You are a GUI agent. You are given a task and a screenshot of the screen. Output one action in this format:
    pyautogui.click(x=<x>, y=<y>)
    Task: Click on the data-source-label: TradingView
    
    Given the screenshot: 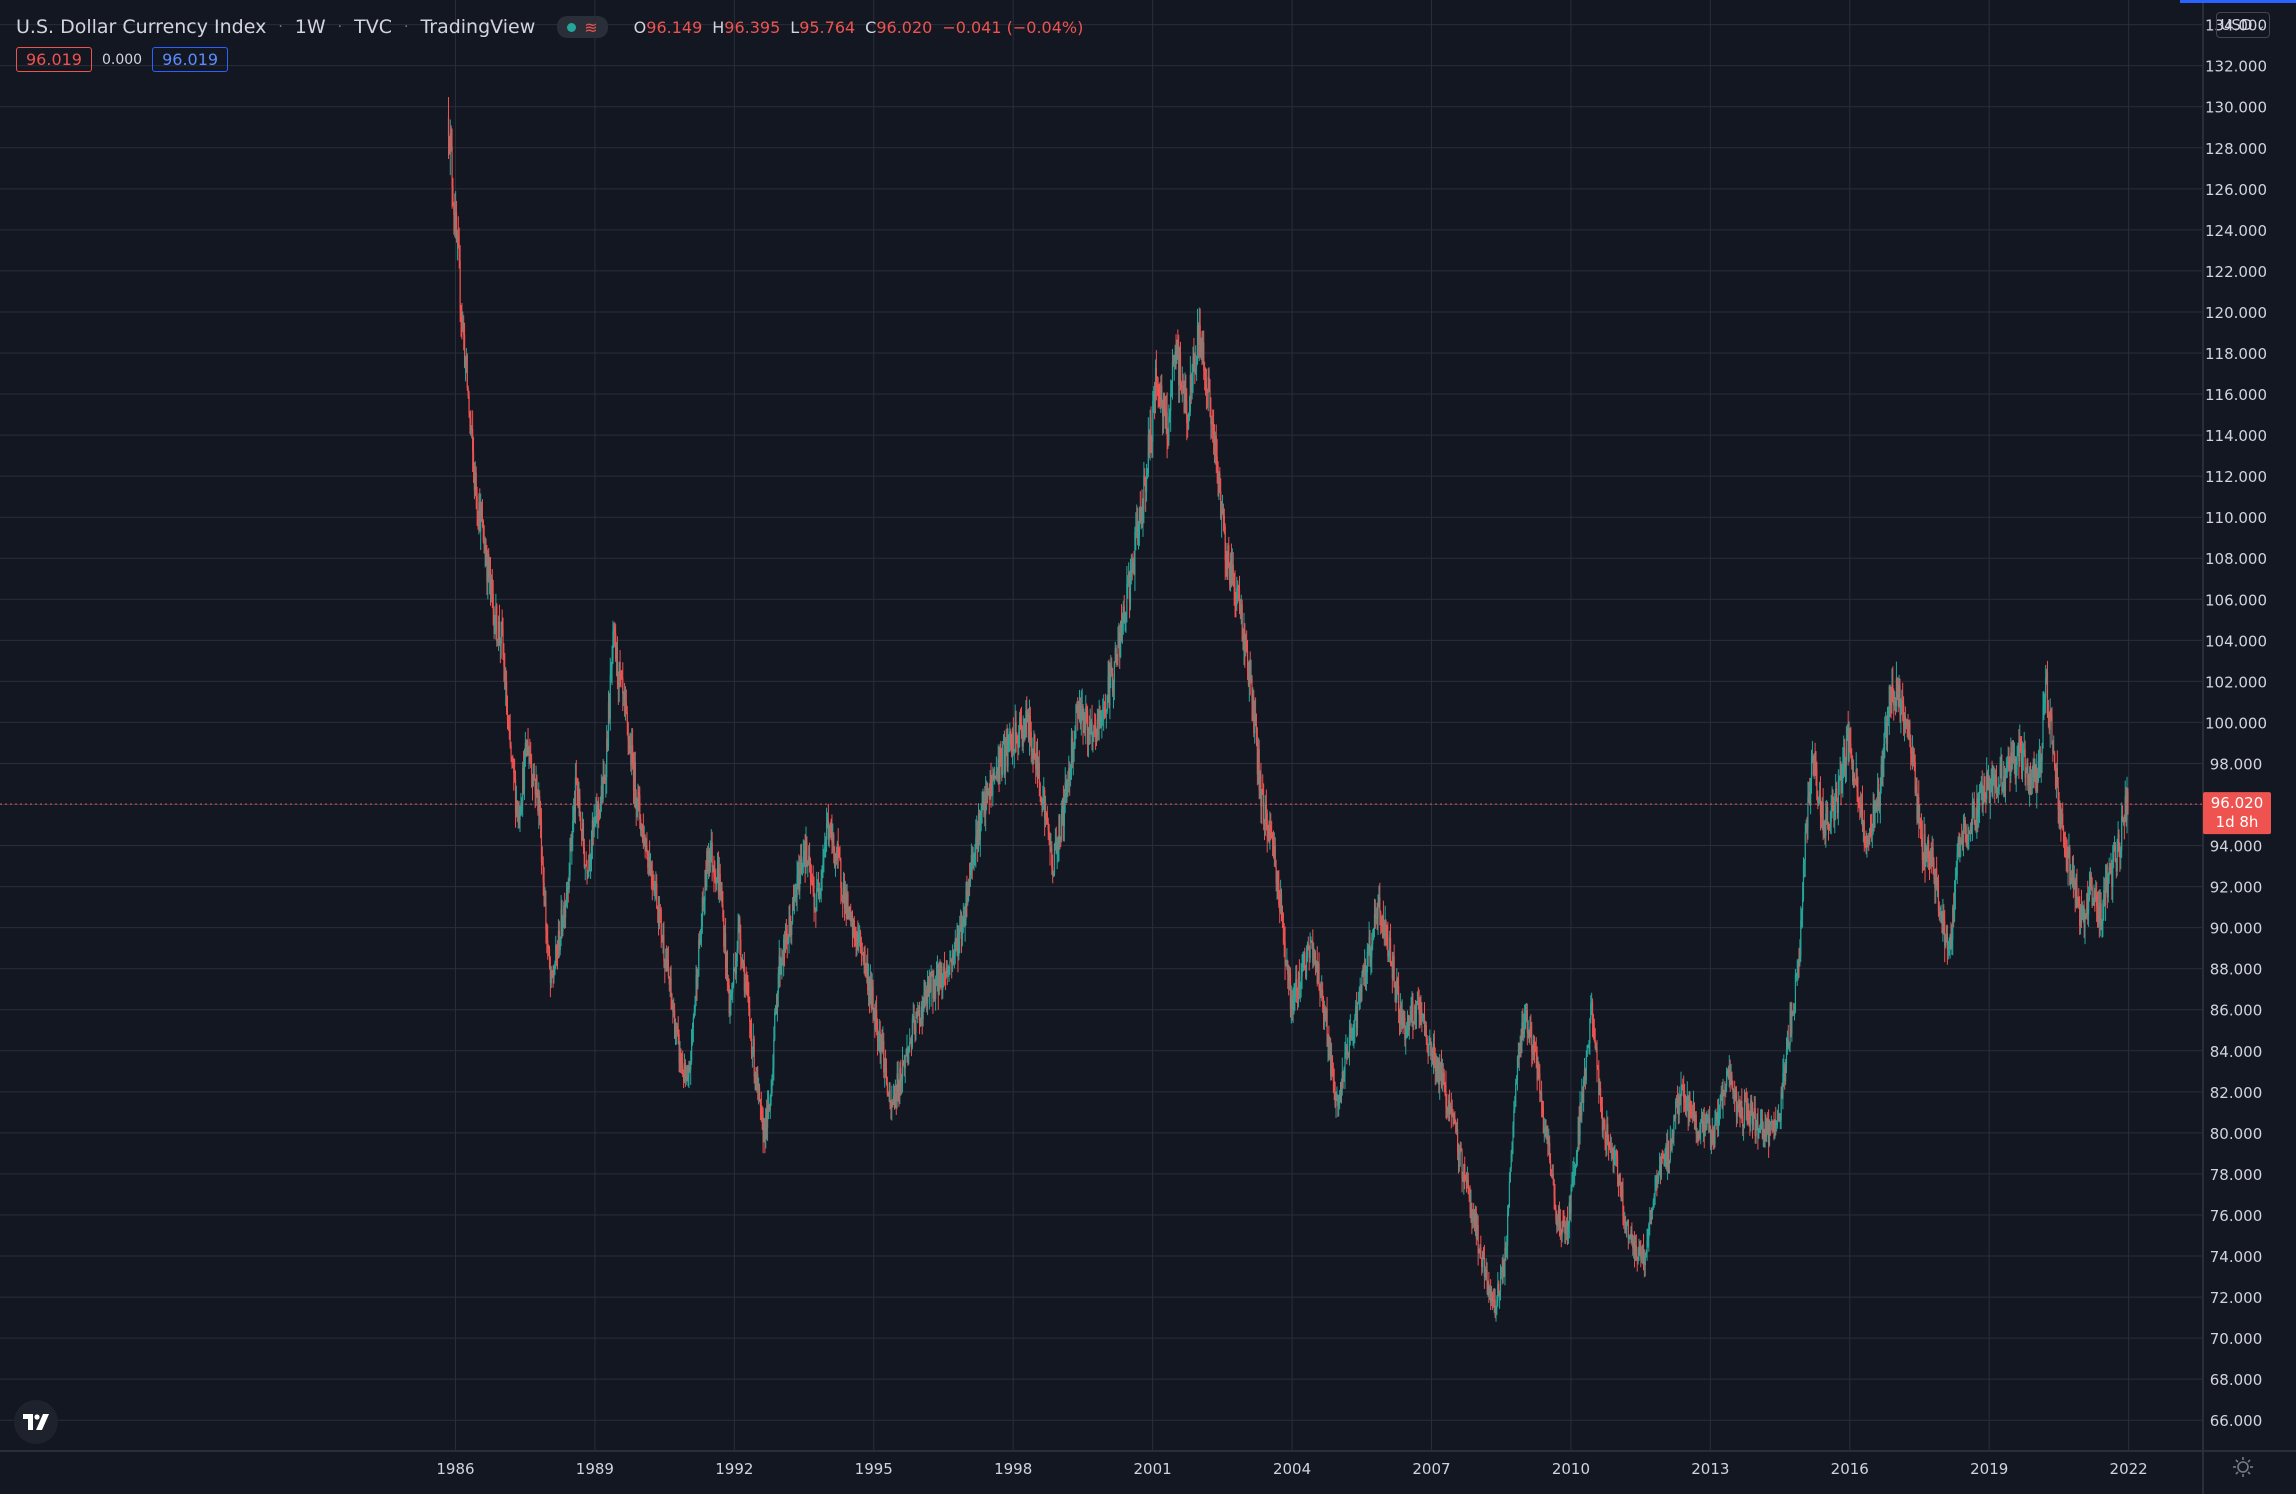 What is the action you would take?
    pyautogui.click(x=478, y=27)
    